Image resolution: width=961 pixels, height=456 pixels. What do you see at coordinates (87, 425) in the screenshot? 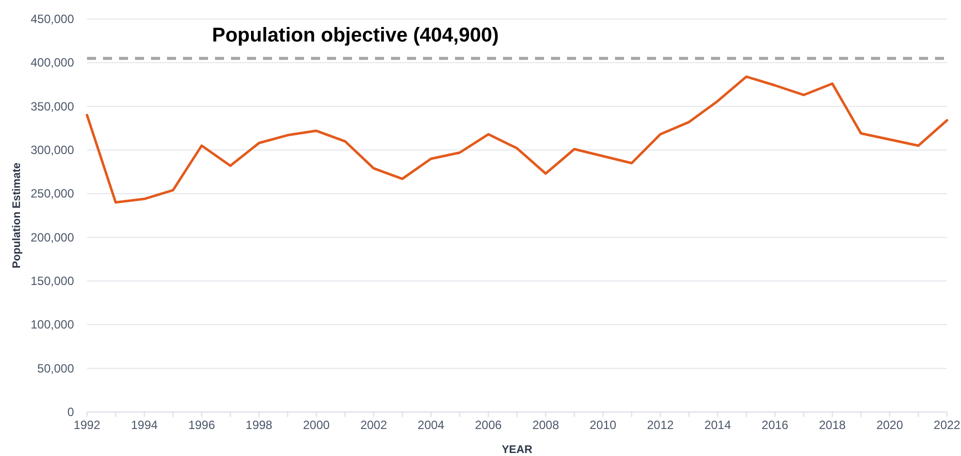
I see `x-tick-label: 1992` at bounding box center [87, 425].